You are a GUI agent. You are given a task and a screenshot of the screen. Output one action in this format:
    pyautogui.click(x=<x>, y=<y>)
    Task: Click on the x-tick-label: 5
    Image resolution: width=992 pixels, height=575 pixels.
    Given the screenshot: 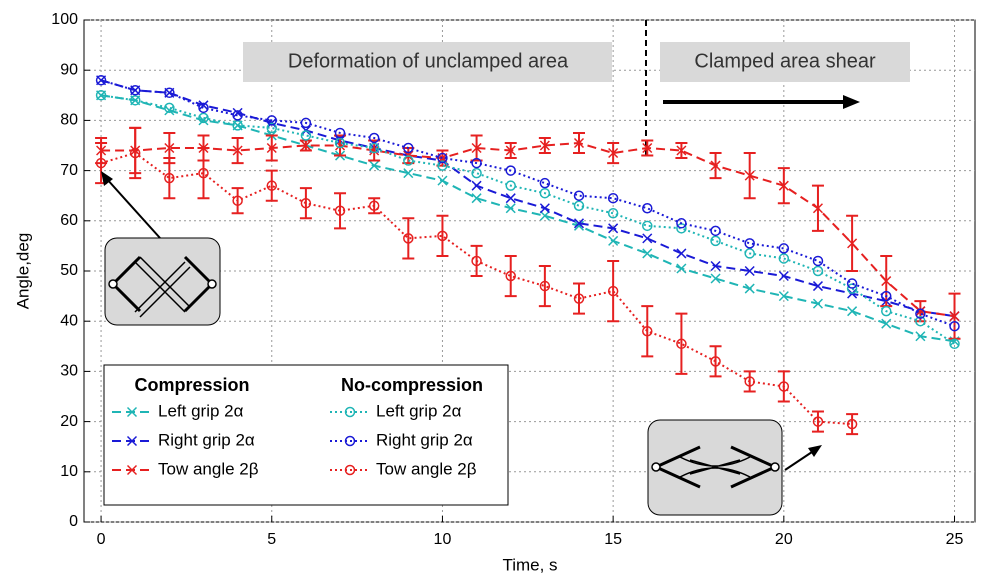 What is the action you would take?
    pyautogui.click(x=271, y=539)
    